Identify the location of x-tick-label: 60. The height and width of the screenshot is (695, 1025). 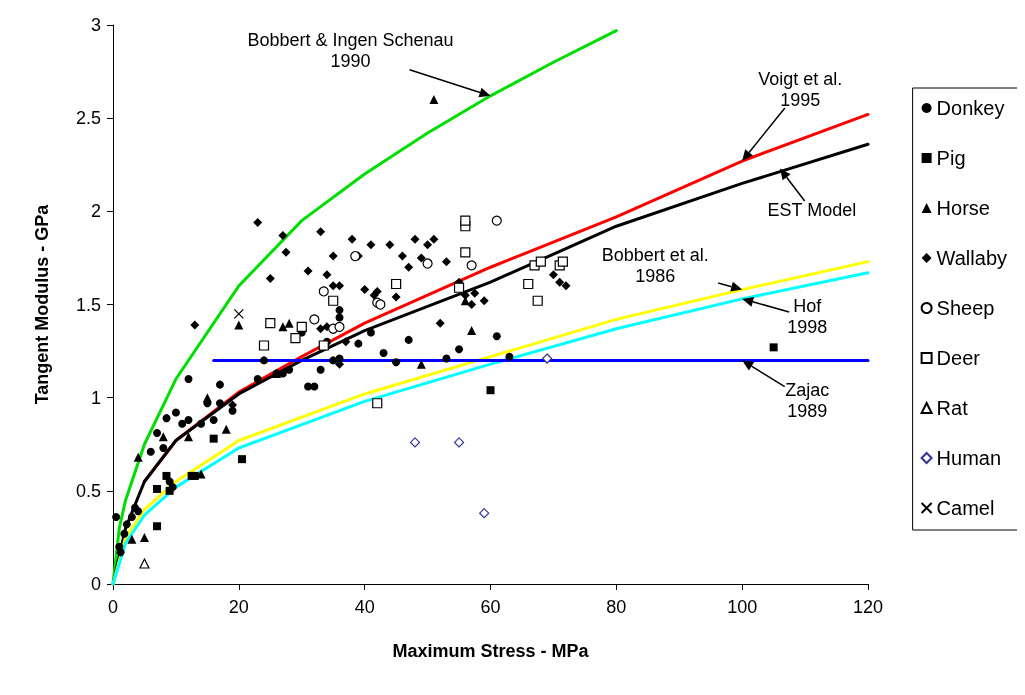
(490, 607).